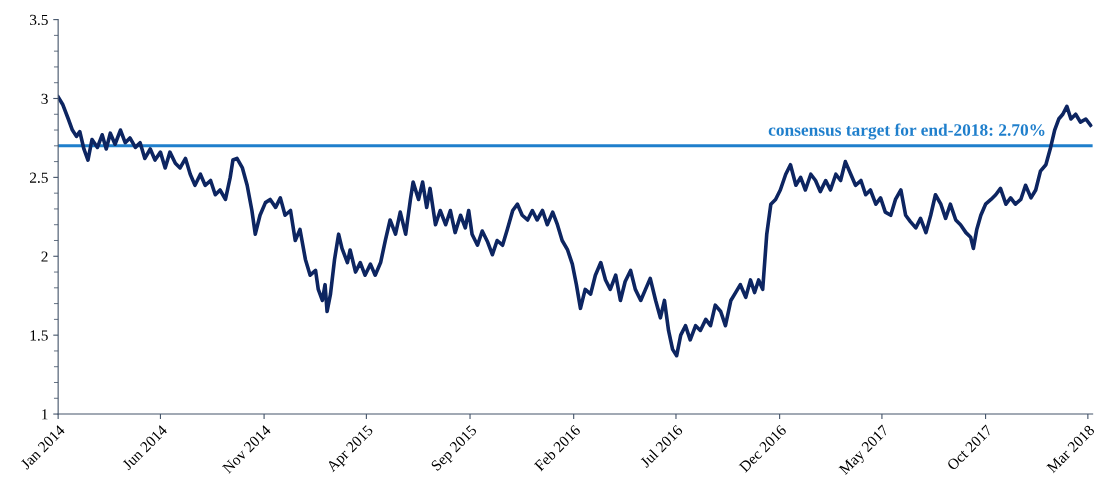  What do you see at coordinates (44, 98) in the screenshot?
I see `y-tick-label: 3` at bounding box center [44, 98].